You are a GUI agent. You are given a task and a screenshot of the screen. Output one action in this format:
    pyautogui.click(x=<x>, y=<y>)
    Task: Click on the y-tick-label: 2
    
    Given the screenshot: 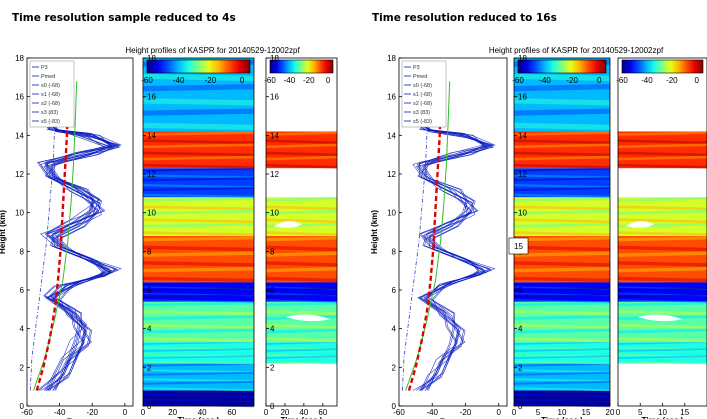 What is the action you would take?
    pyautogui.click(x=272, y=367)
    